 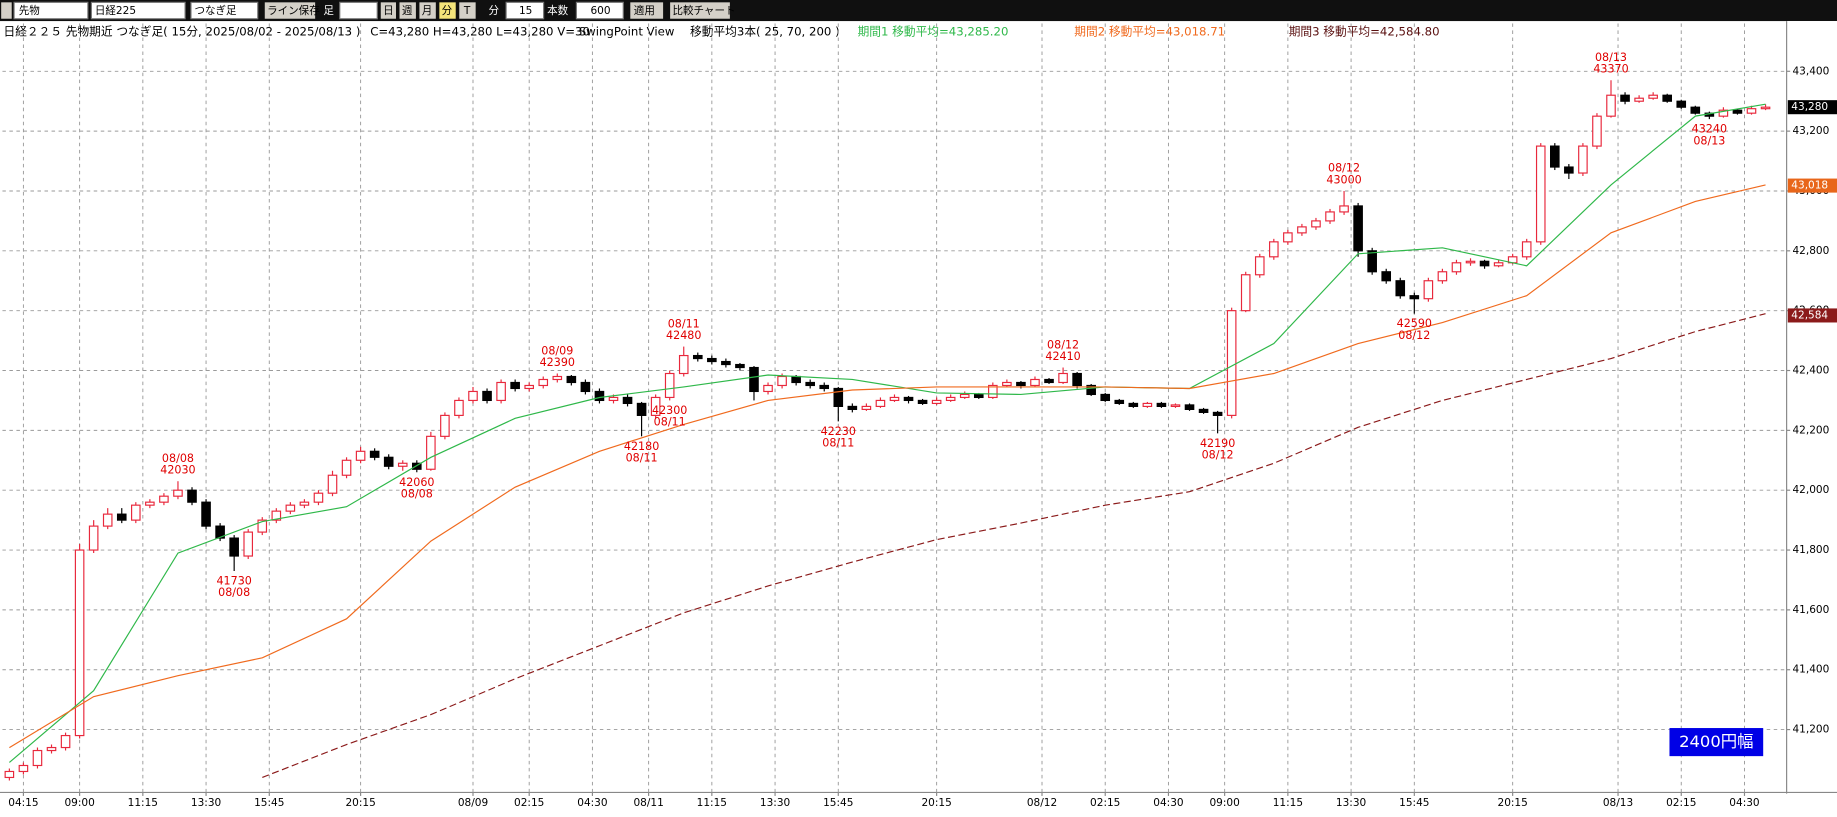 I want to click on button-text: ライン保存, so click(x=293, y=10).